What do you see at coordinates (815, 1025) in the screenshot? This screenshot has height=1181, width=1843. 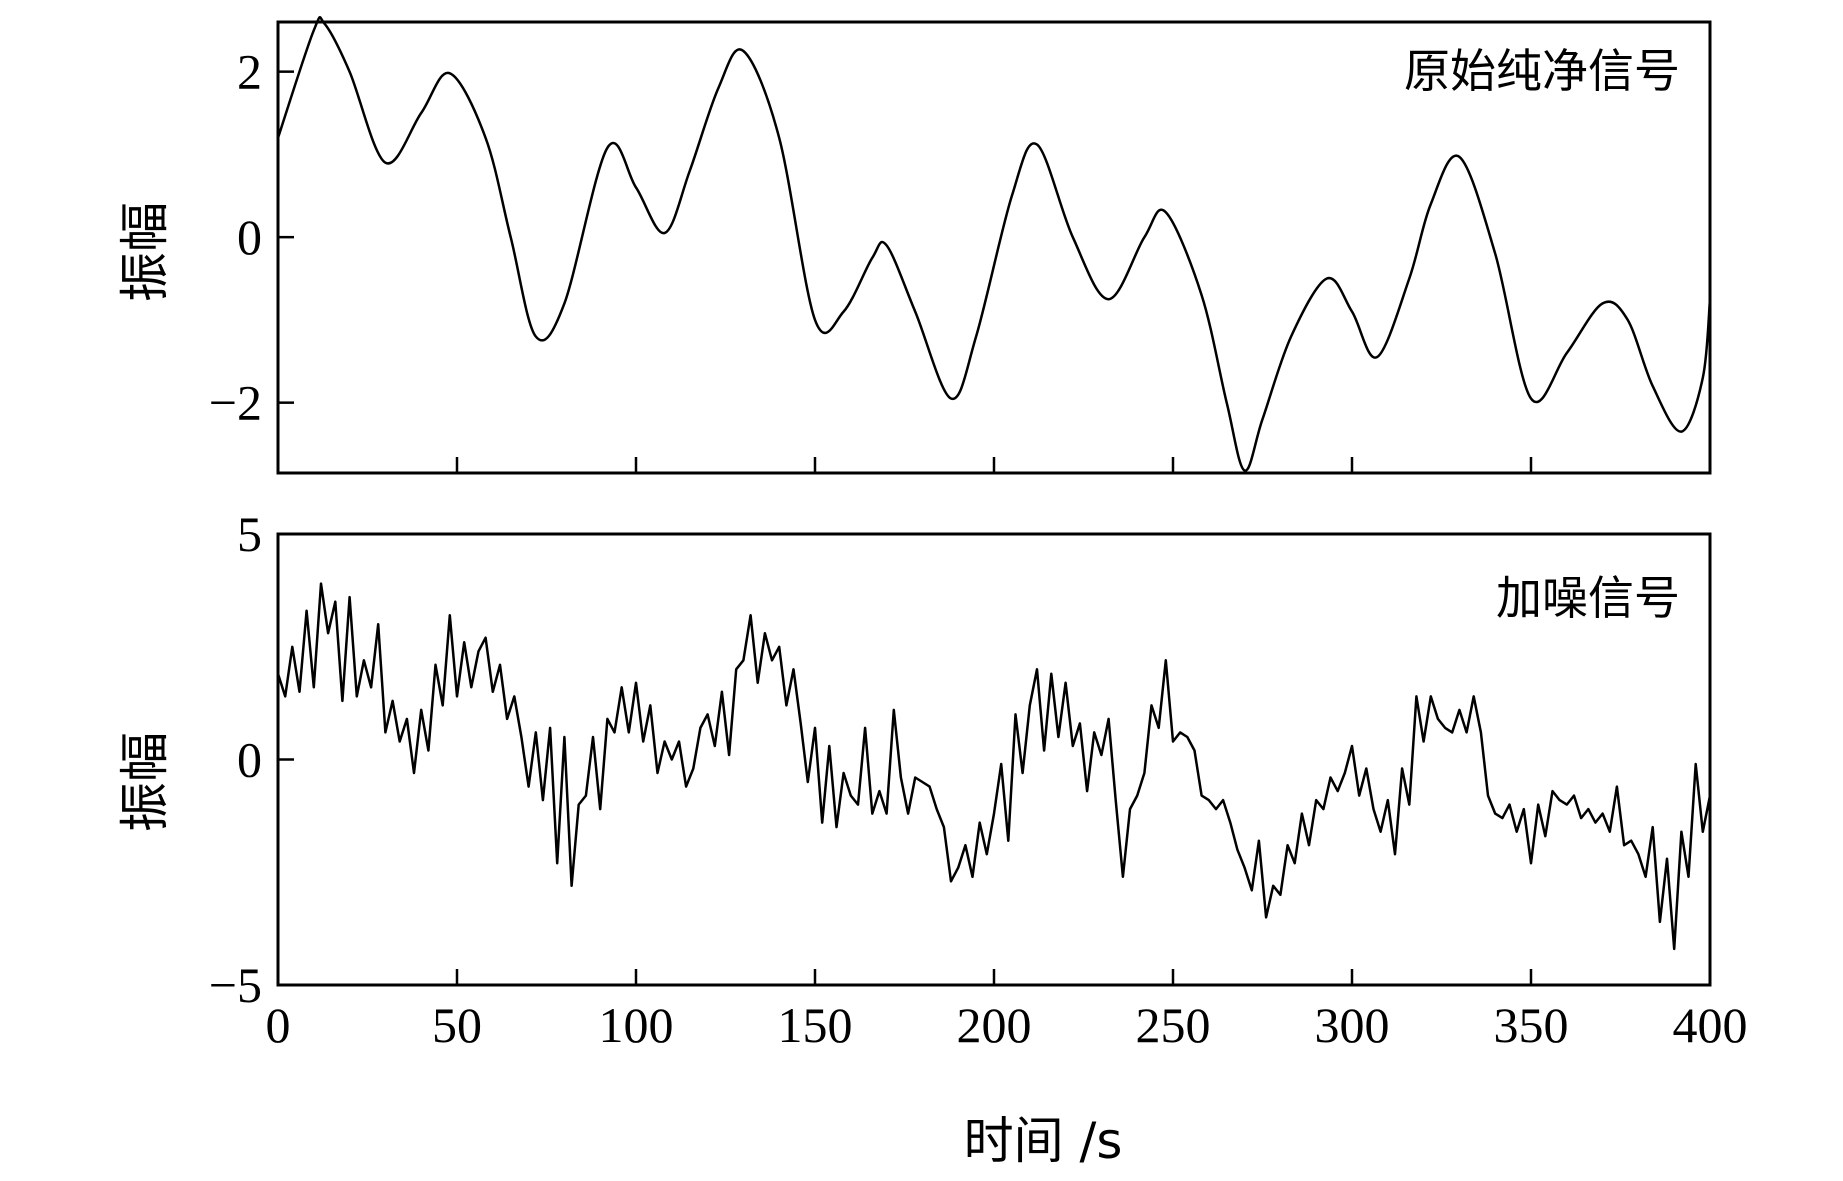 I see `x-tick-label-150: 150` at bounding box center [815, 1025].